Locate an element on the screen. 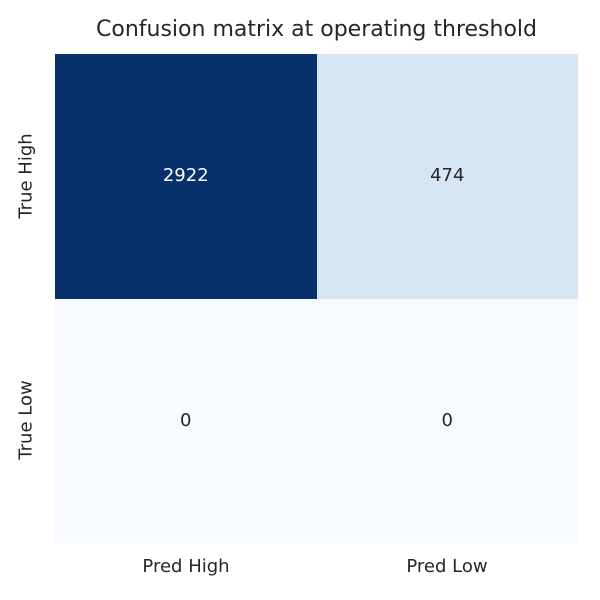 The image size is (600, 600). cell-value: 2922 is located at coordinates (185, 176).